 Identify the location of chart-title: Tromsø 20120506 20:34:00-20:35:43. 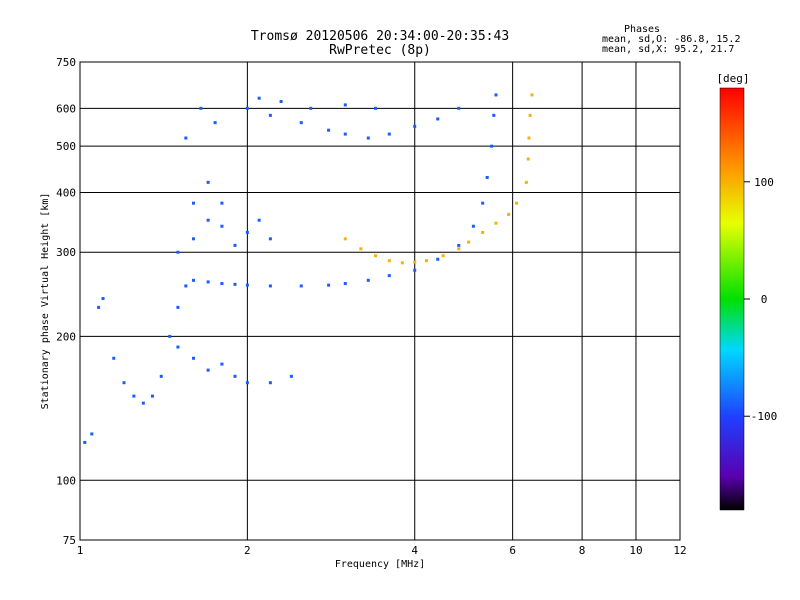
(380, 36).